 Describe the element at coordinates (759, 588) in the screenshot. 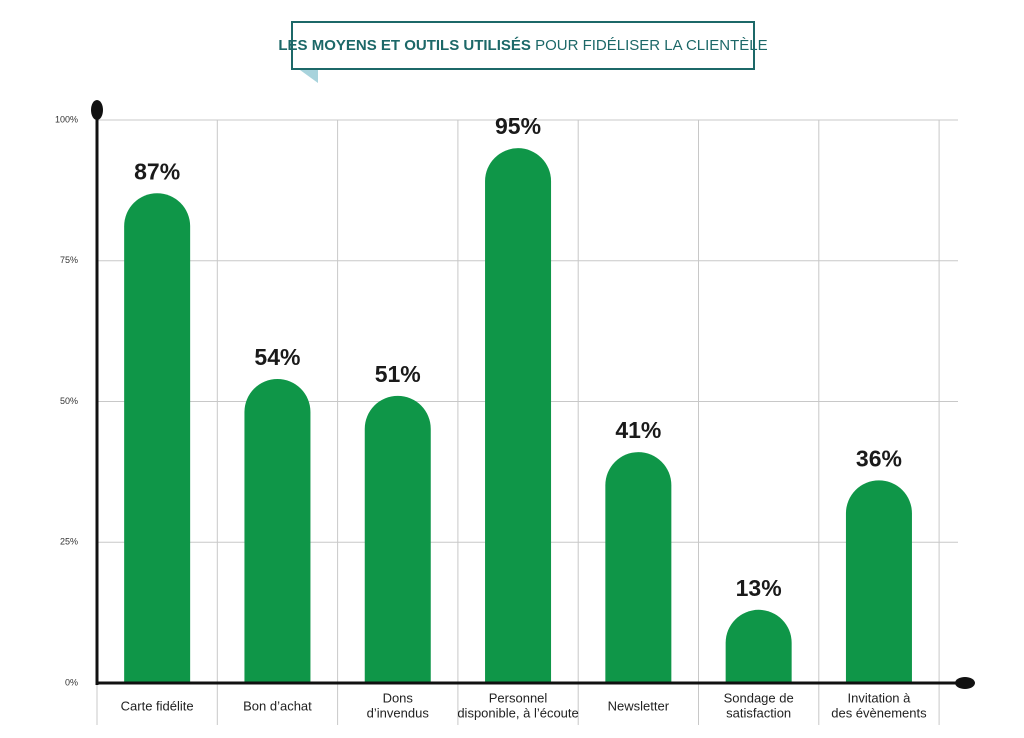

I see `value-label: 13%` at that location.